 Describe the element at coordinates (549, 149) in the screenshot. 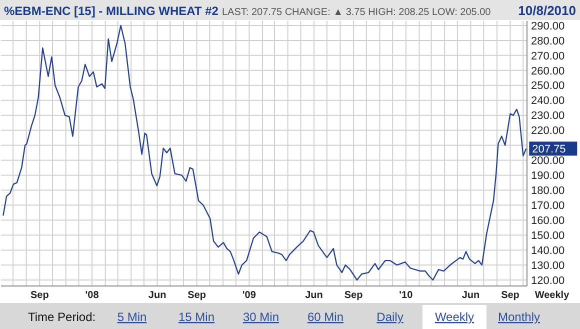

I see `annotation: 207.75` at that location.